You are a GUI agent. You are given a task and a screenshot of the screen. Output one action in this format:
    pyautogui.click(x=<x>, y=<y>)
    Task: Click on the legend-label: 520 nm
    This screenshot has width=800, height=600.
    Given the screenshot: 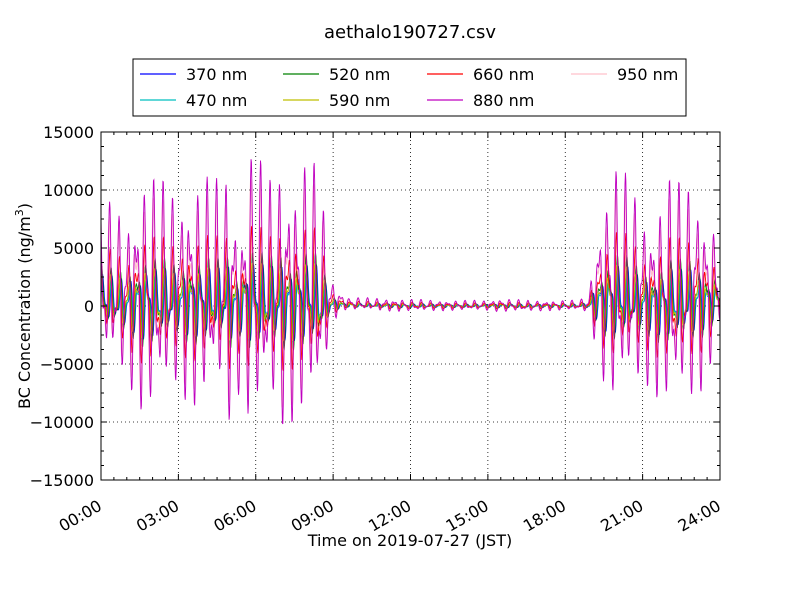 What is the action you would take?
    pyautogui.click(x=359, y=74)
    